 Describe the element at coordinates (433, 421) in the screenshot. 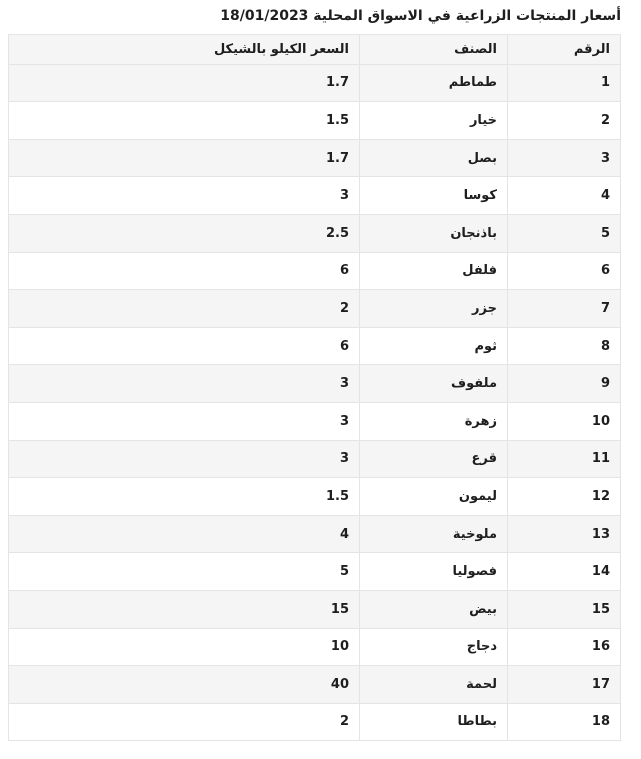

I see `item-name-cell: زهرة` at that location.